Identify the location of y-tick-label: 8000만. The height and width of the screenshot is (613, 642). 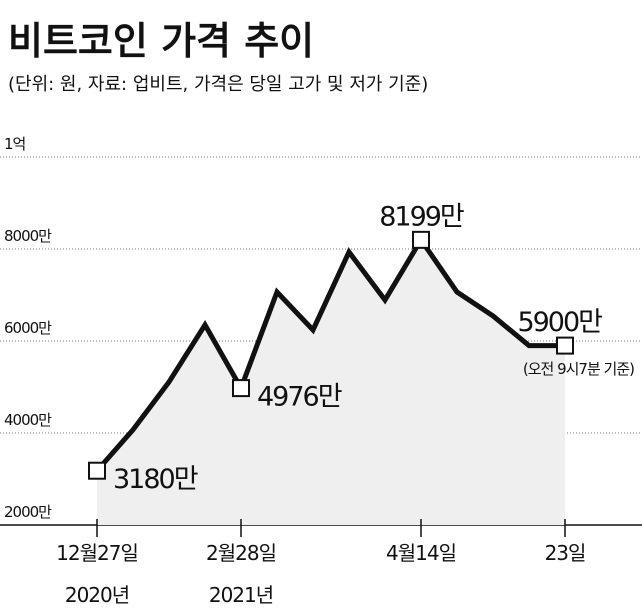
(28, 236).